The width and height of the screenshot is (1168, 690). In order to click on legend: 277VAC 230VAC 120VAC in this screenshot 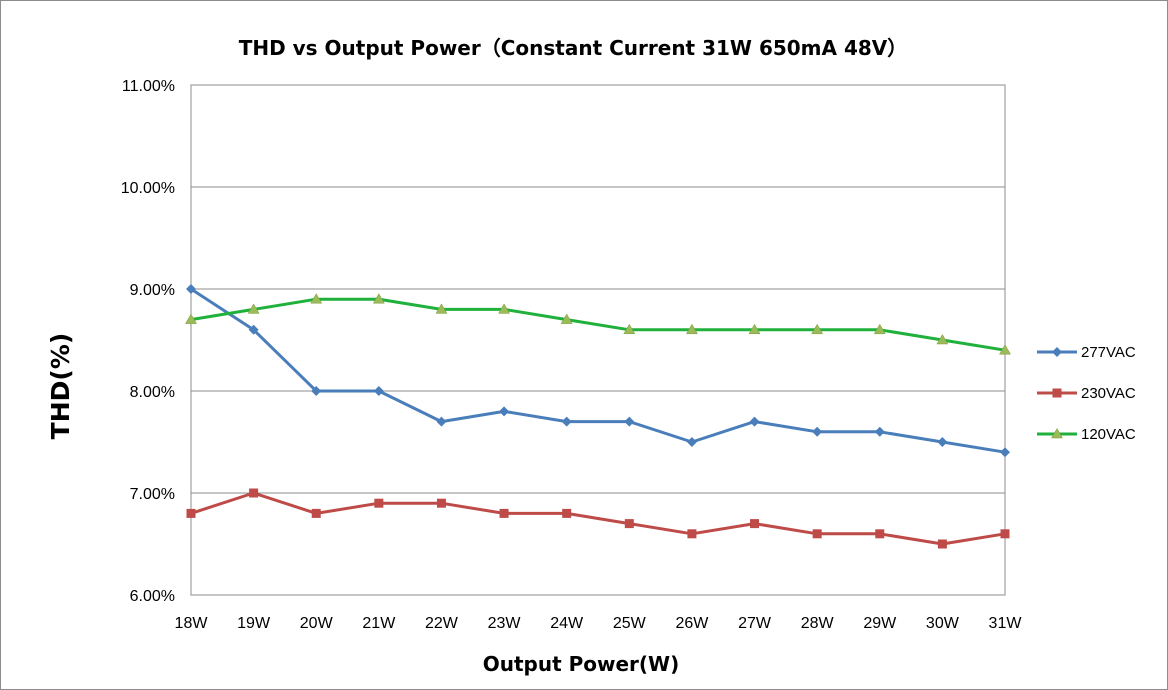, I will do `click(1086, 393)`.